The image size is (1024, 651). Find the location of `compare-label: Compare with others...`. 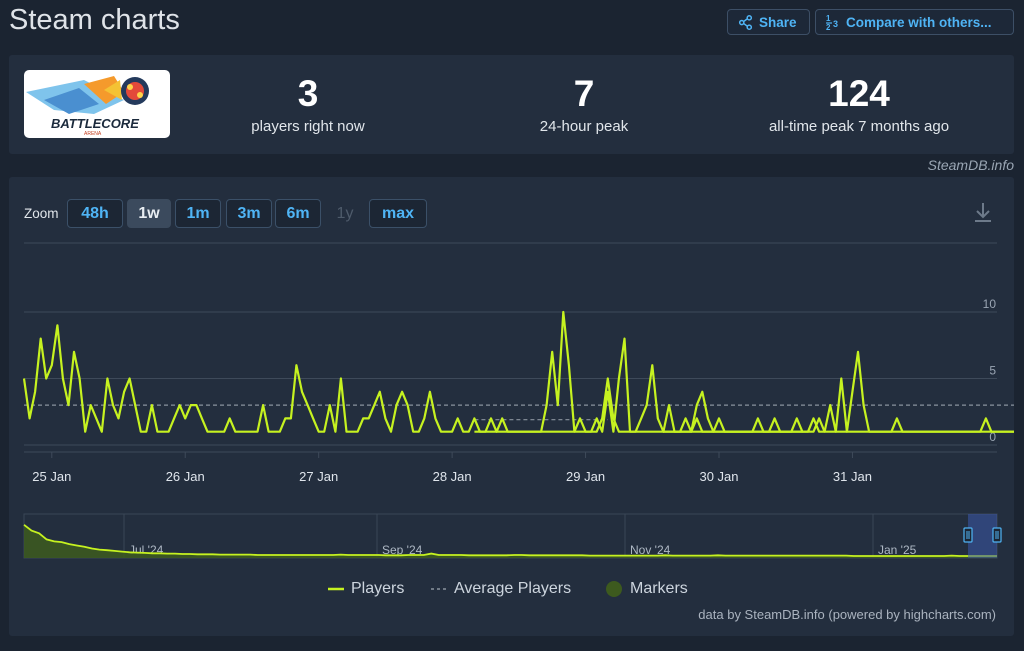

compare-label: Compare with others... is located at coordinates (919, 22).